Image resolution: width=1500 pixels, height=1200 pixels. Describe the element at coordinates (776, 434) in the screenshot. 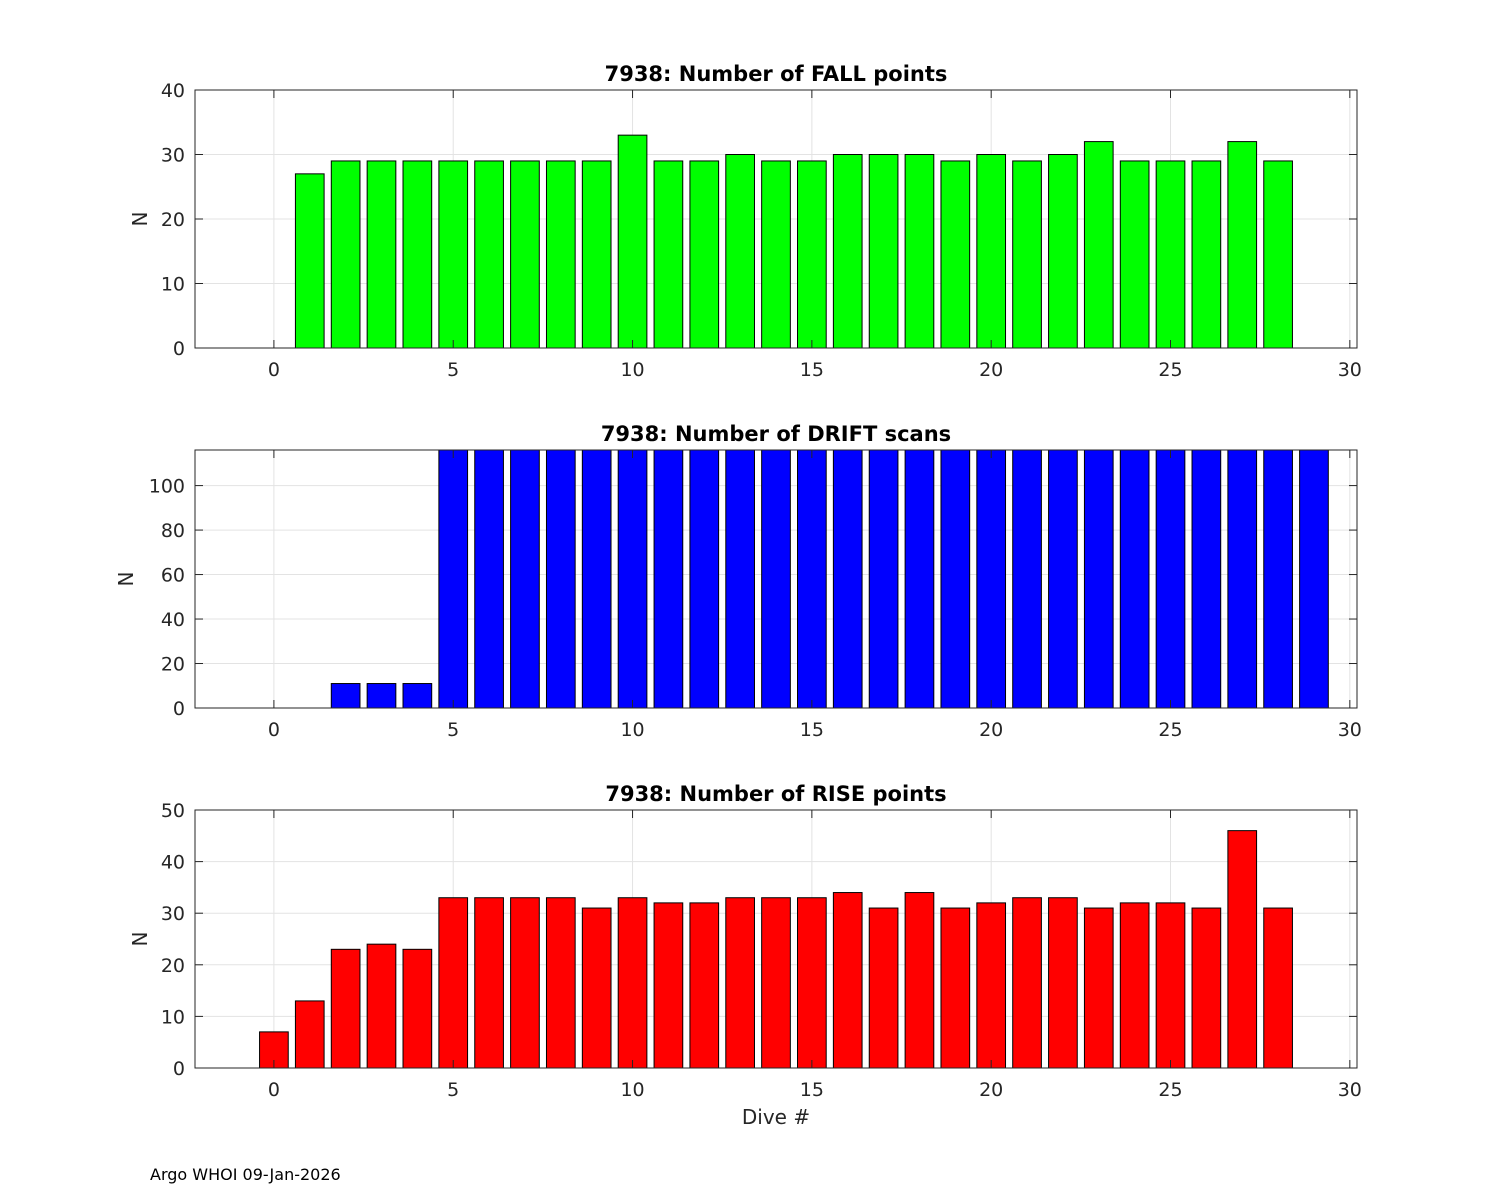

I see `chart-title: 7938: Number of DRIFT scans` at that location.